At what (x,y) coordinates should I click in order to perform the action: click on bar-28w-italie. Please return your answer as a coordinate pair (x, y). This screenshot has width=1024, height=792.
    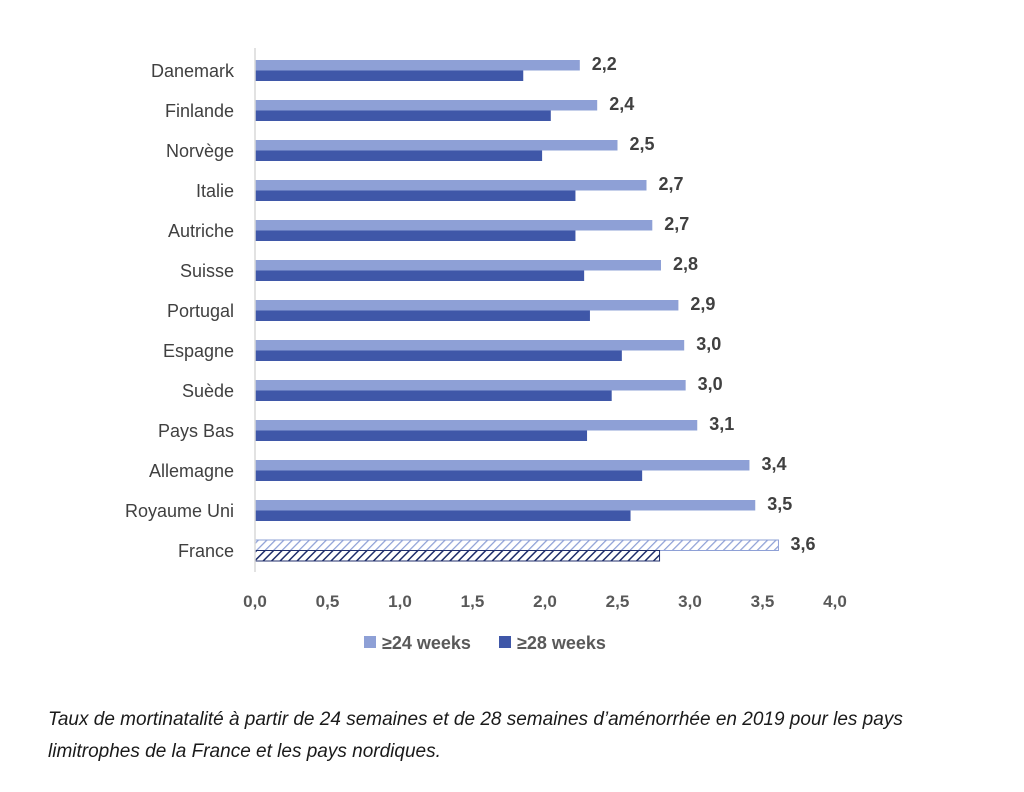
    Looking at the image, I should click on (415, 195).